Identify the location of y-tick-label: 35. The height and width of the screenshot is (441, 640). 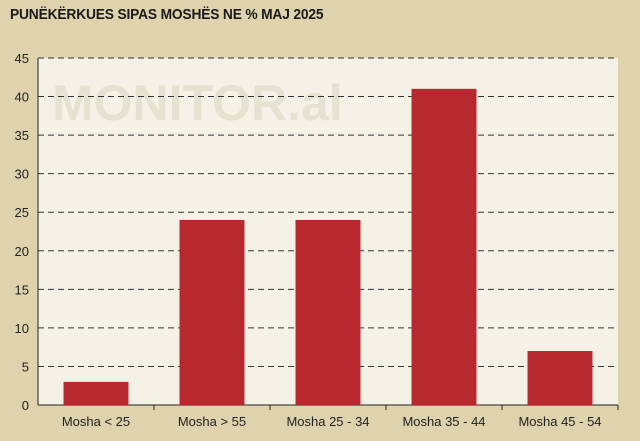
(22, 135).